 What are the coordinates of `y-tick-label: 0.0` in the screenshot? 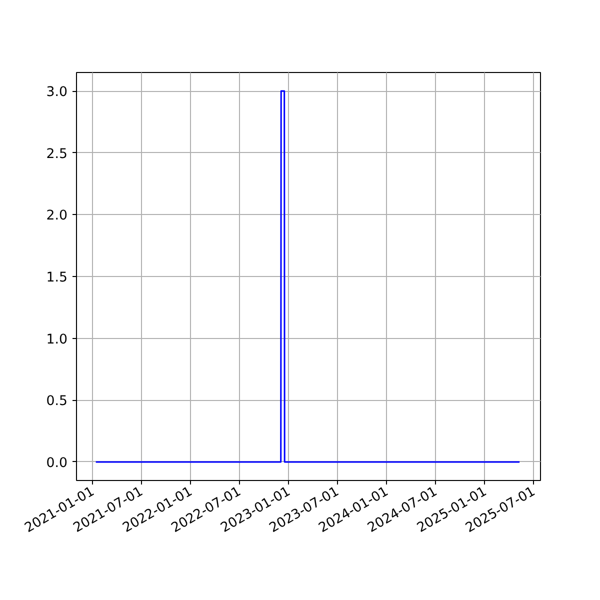 It's located at (57, 463).